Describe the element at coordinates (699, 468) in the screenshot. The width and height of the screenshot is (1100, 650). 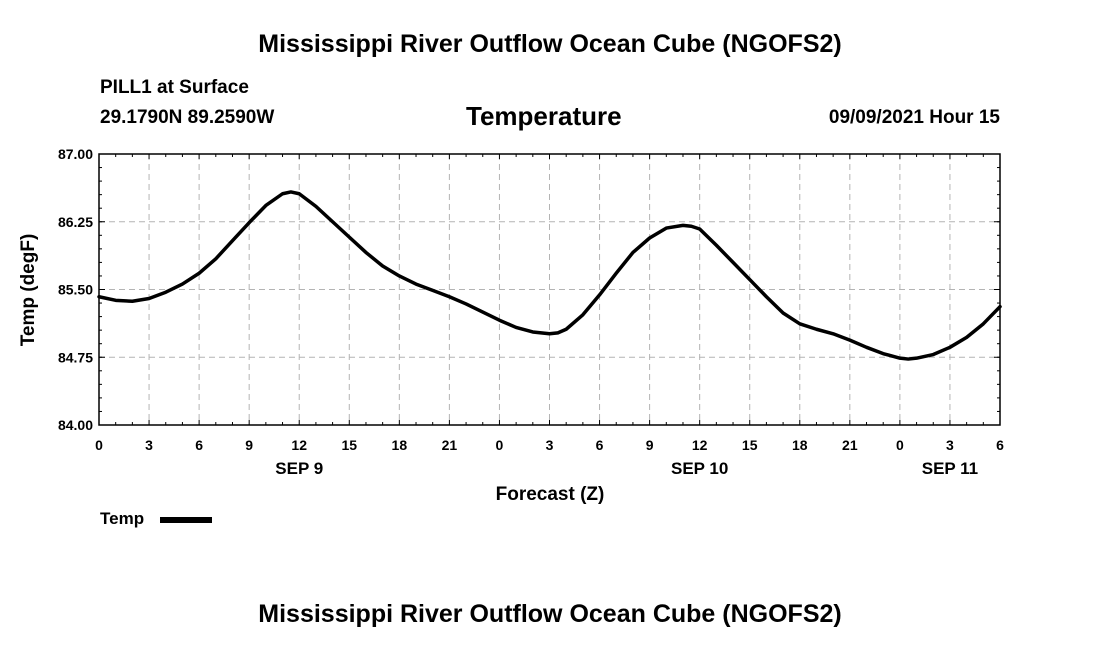
I see `x-day-label: SEP 10` at that location.